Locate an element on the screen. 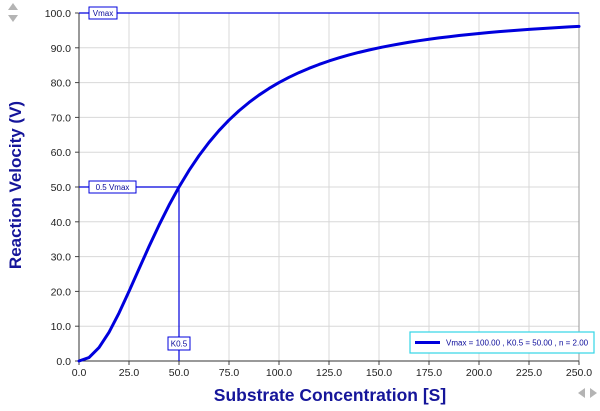  y-tick-label: 0.0 is located at coordinates (63, 362).